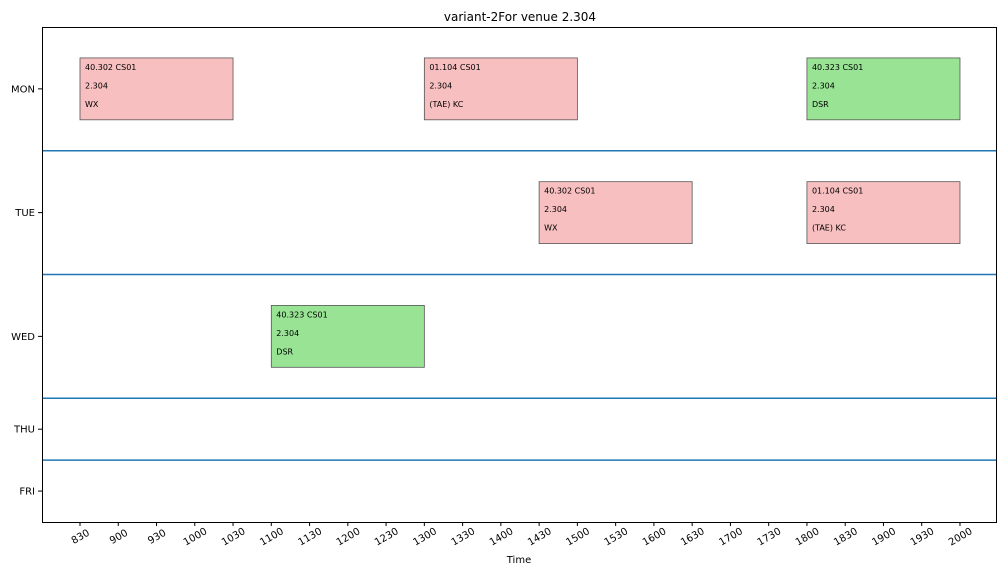 This screenshot has height=576, width=1008. Describe the element at coordinates (884, 537) in the screenshot. I see `x-tick-label: 1900` at that location.